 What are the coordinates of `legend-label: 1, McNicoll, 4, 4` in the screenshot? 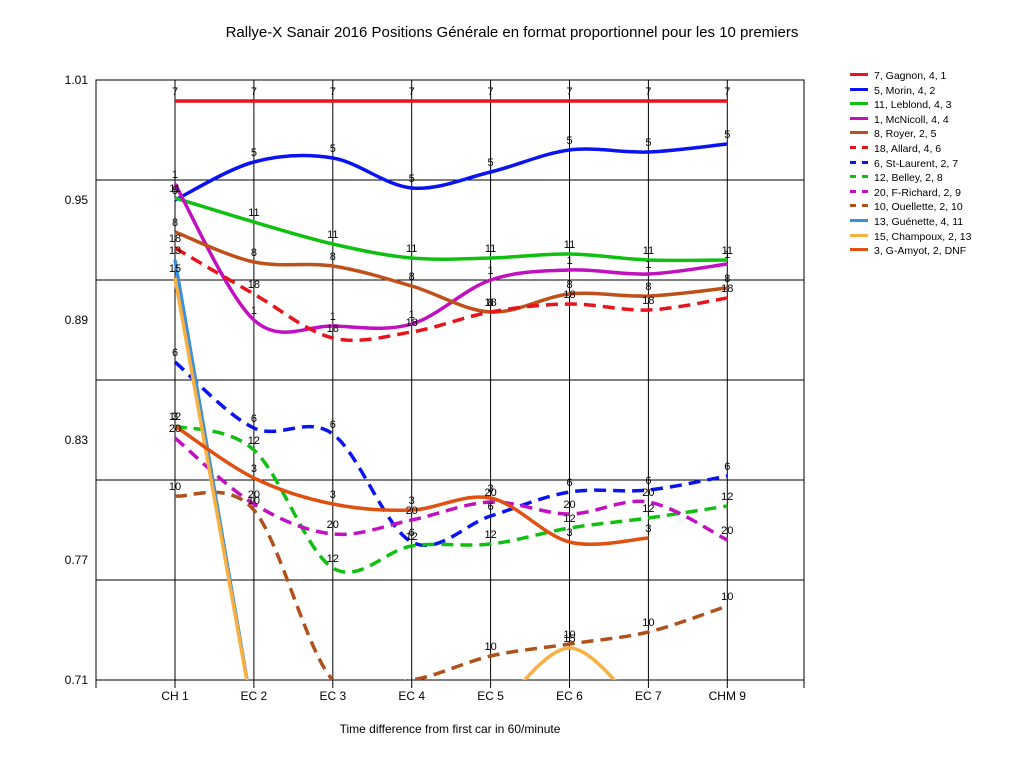 It's located at (911, 119).